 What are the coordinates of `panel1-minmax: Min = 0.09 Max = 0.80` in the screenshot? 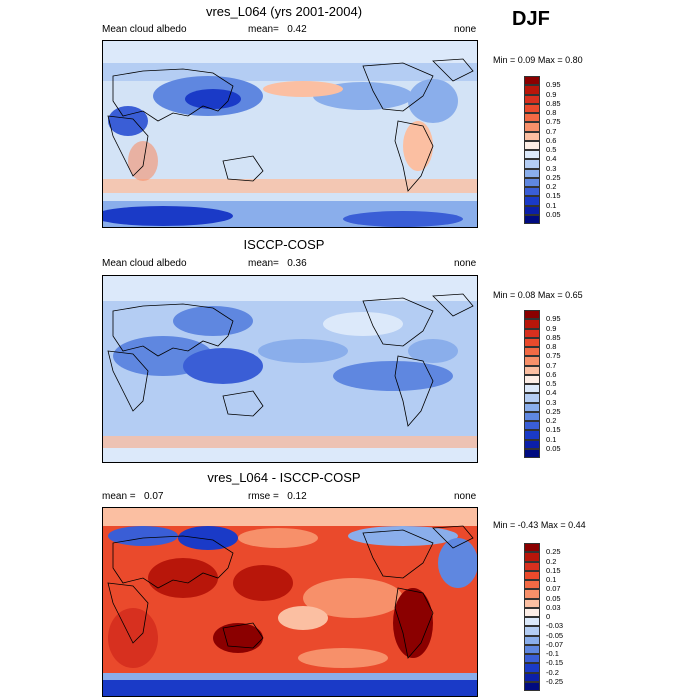 It's located at (538, 60).